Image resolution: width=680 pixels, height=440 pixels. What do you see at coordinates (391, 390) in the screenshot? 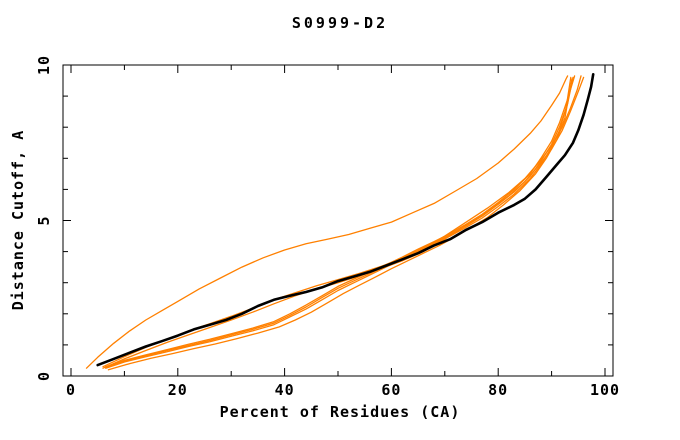
I see `x-tick-label: 60` at bounding box center [391, 390].